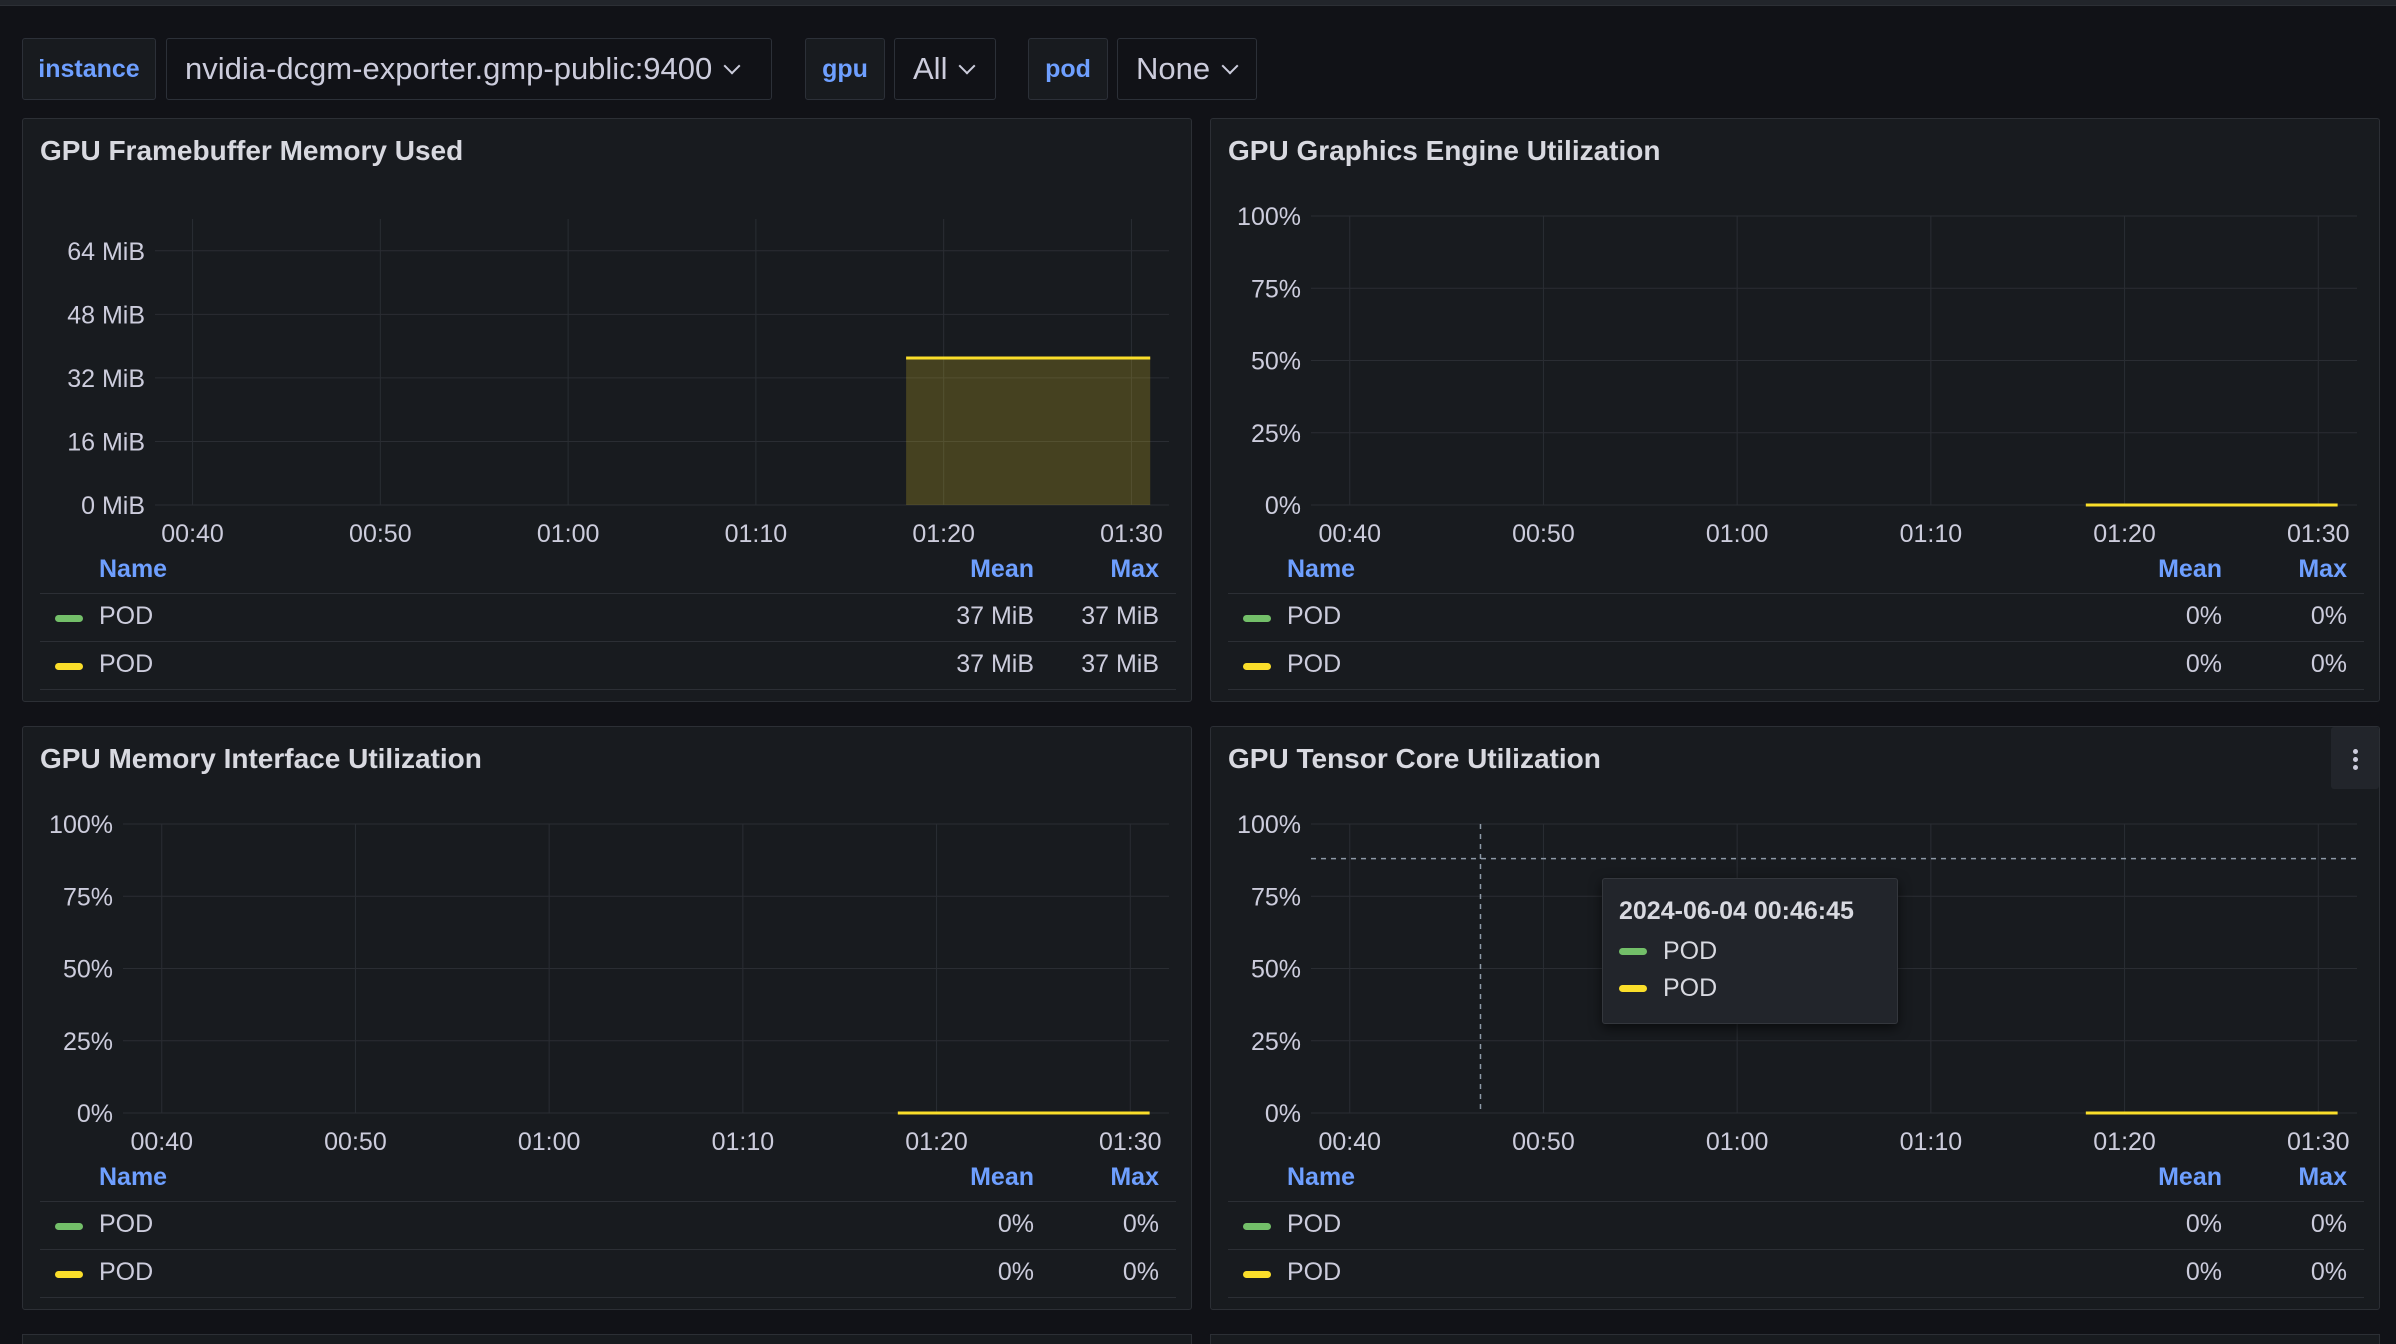  I want to click on panel-title: GPU Tensor Core Utilization, so click(1414, 758).